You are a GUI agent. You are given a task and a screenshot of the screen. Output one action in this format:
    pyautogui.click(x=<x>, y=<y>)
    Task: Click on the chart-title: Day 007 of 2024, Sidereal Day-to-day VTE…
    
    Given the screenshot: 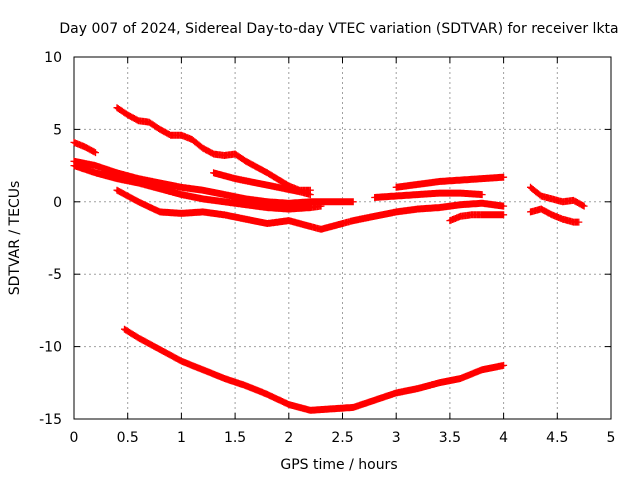 What is the action you would take?
    pyautogui.click(x=338, y=29)
    